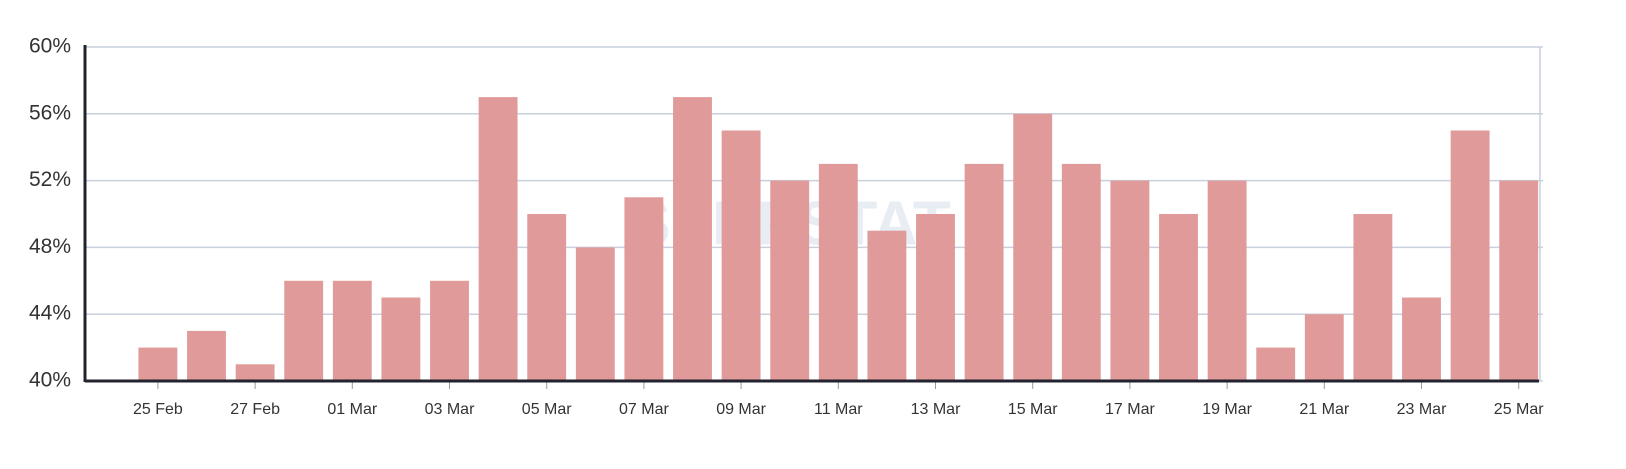 This screenshot has width=1626, height=469. Describe the element at coordinates (1033, 409) in the screenshot. I see `x-tick-label: 15 Mar` at that location.